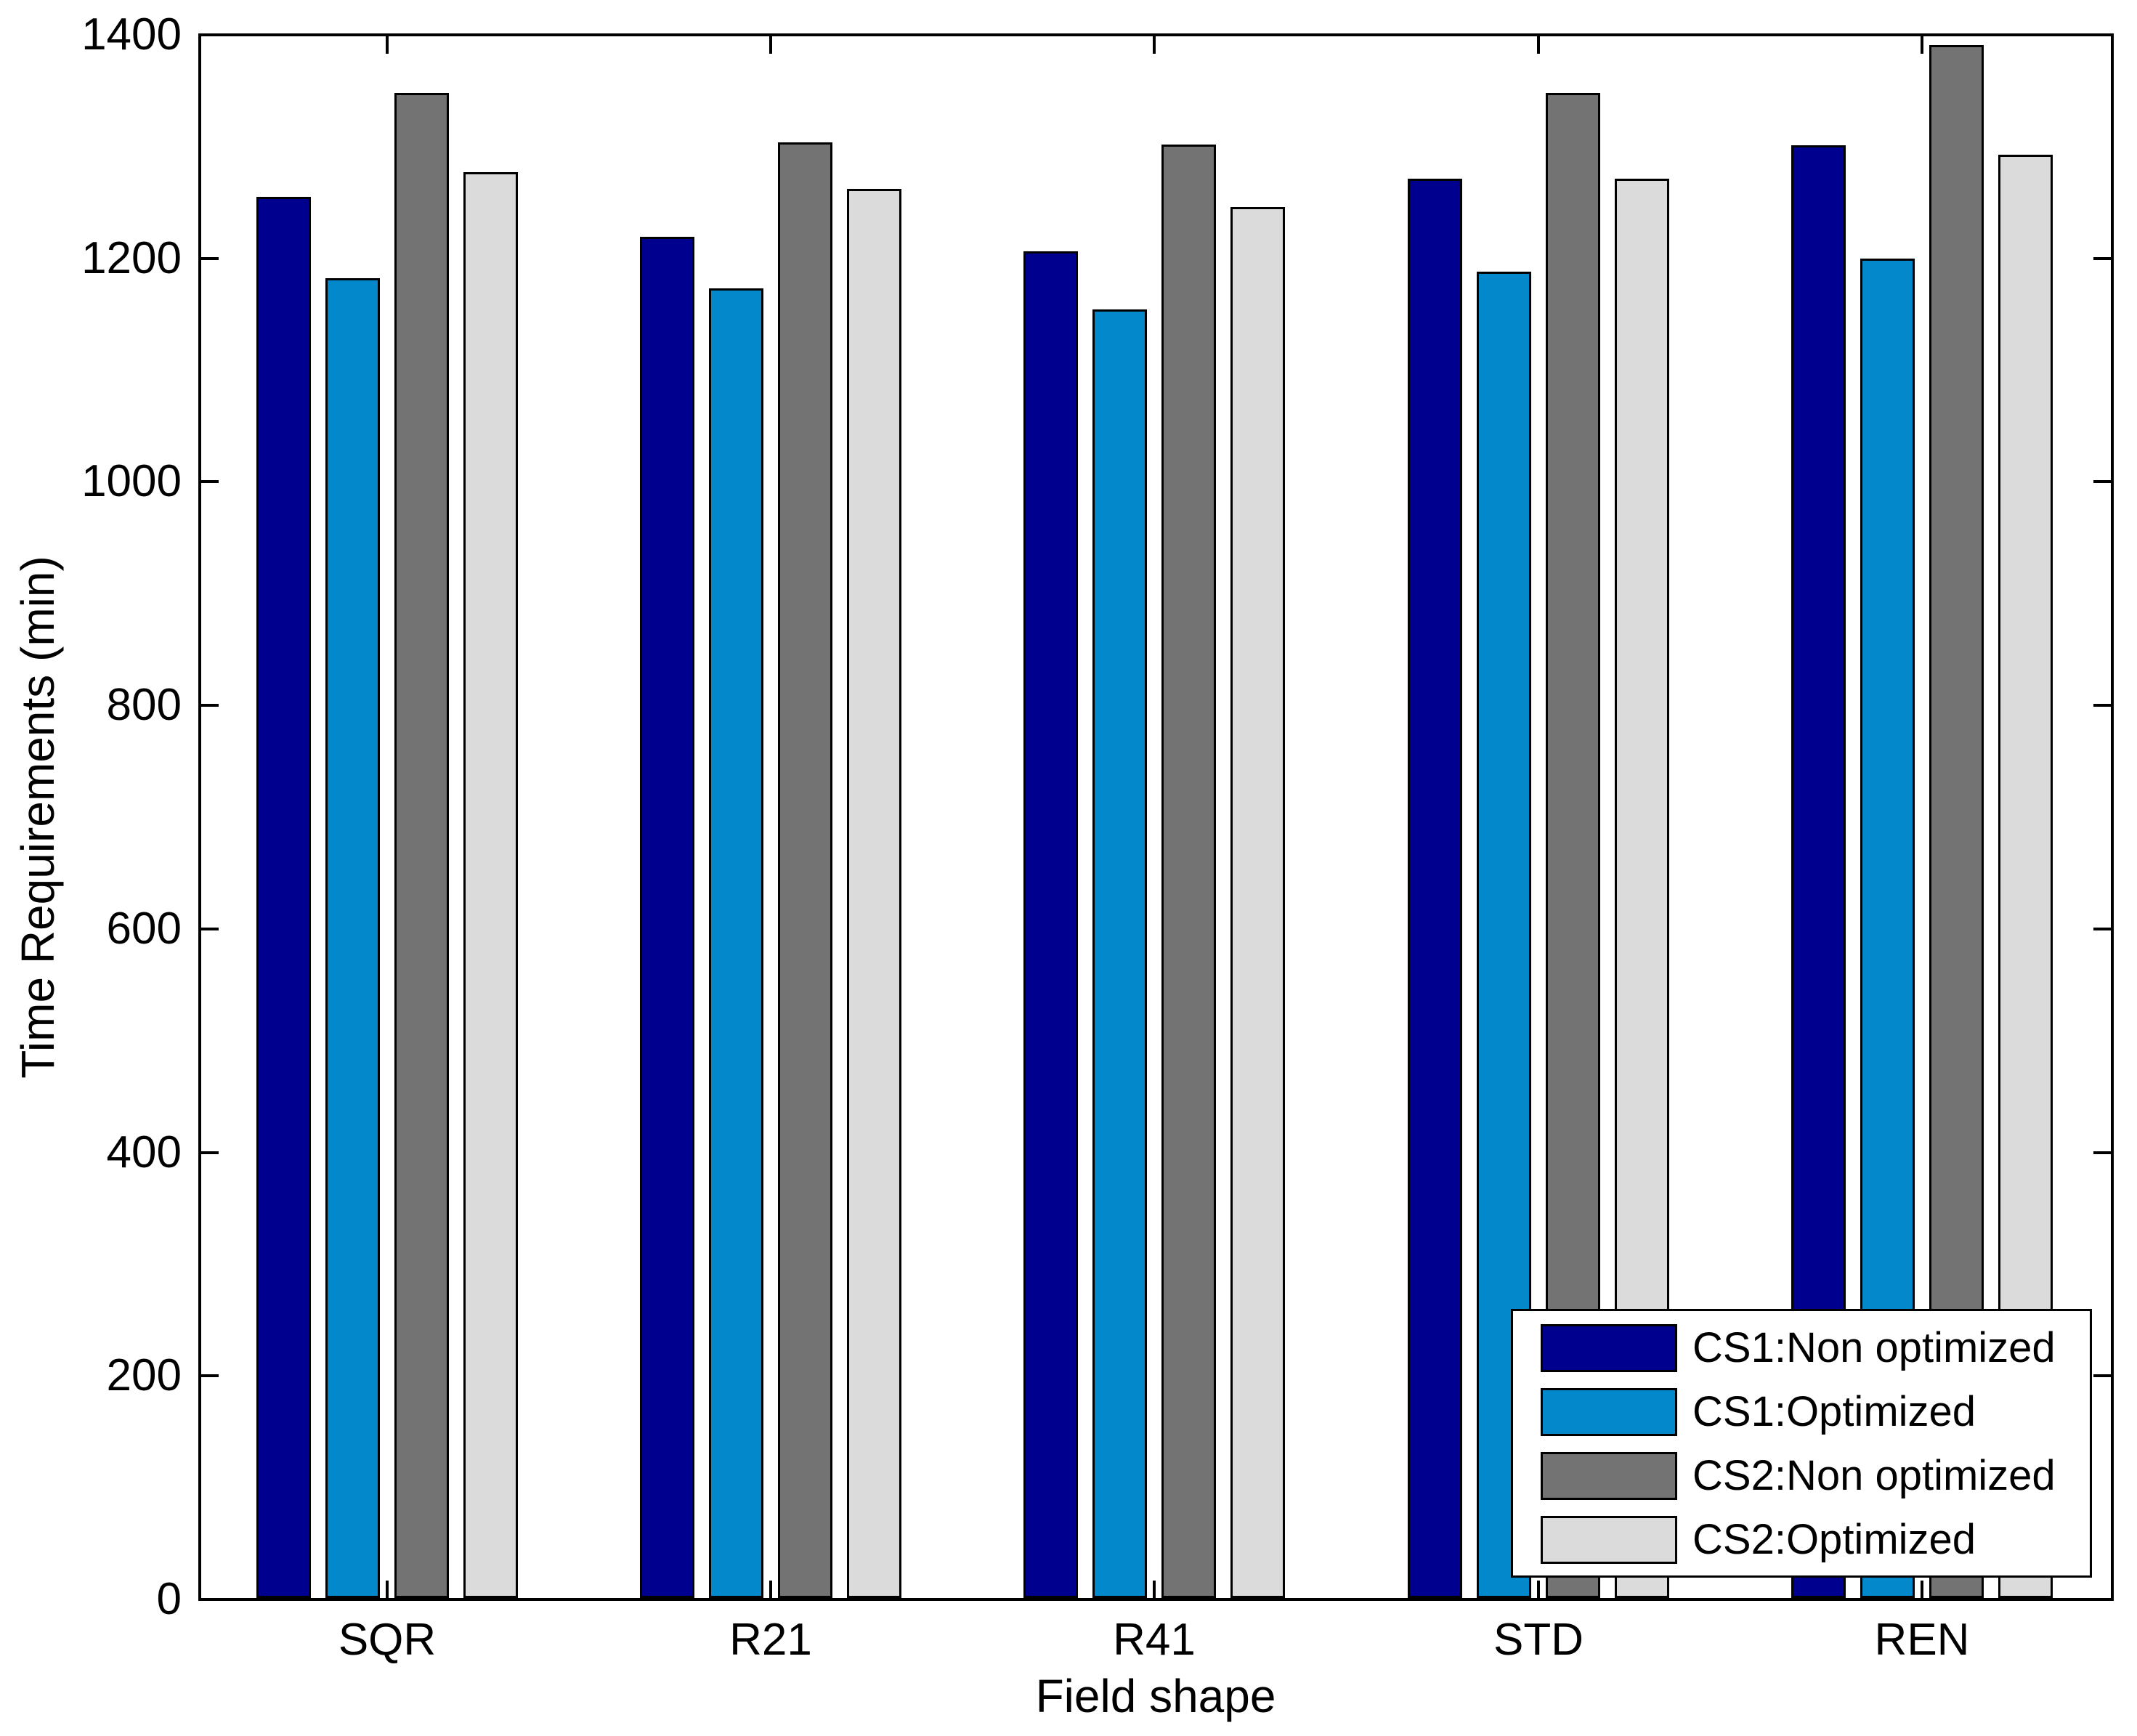 This screenshot has height=1736, width=2137. What do you see at coordinates (1156, 1599) in the screenshot?
I see `x-axis-line` at bounding box center [1156, 1599].